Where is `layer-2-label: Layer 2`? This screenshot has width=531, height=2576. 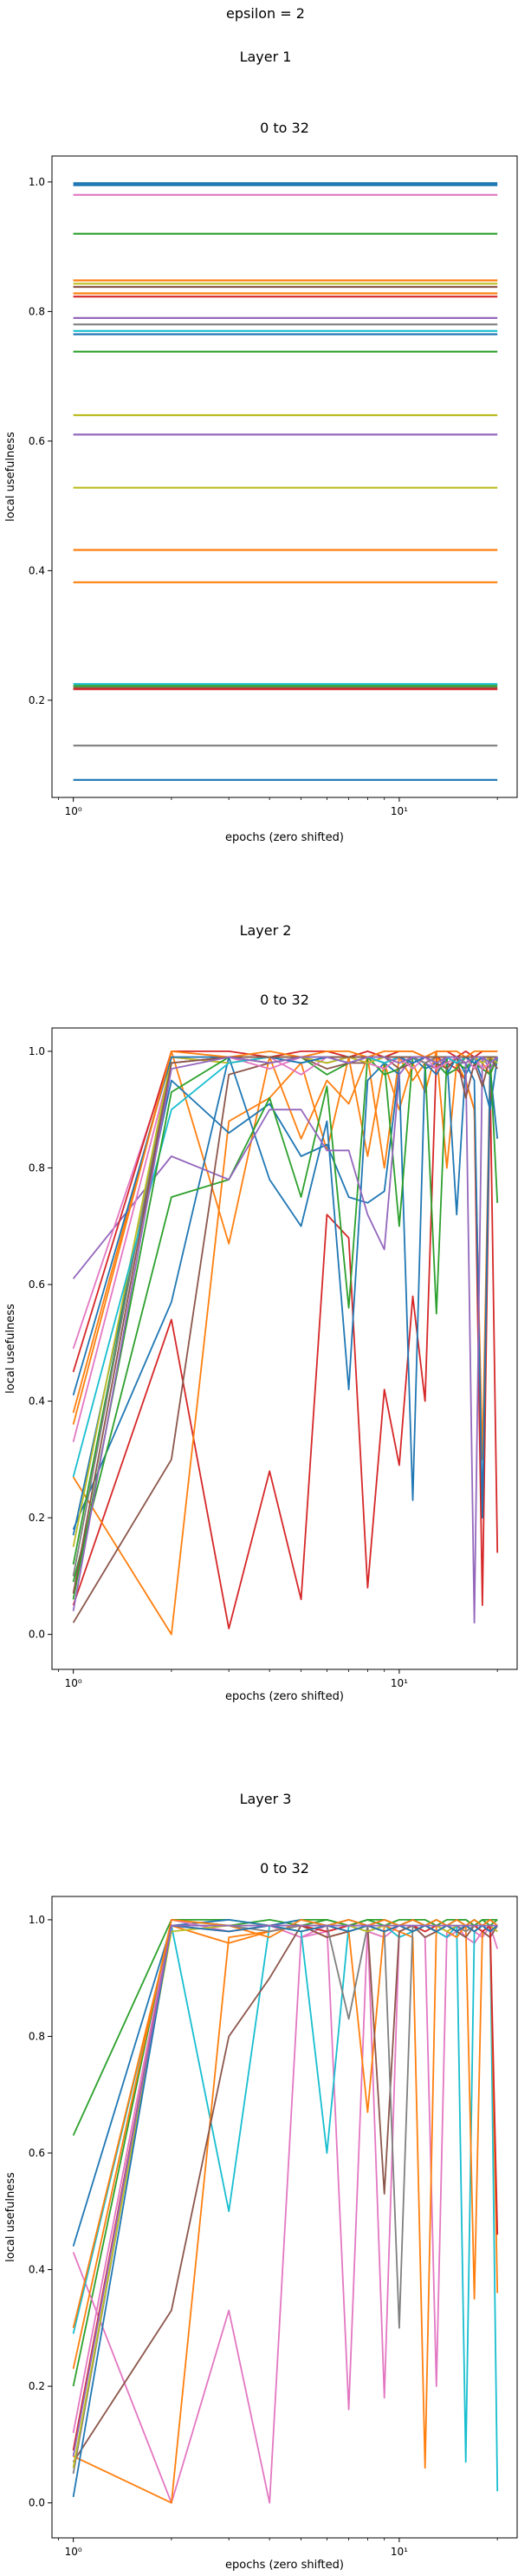
layer-2-label: Layer 2 is located at coordinates (265, 930).